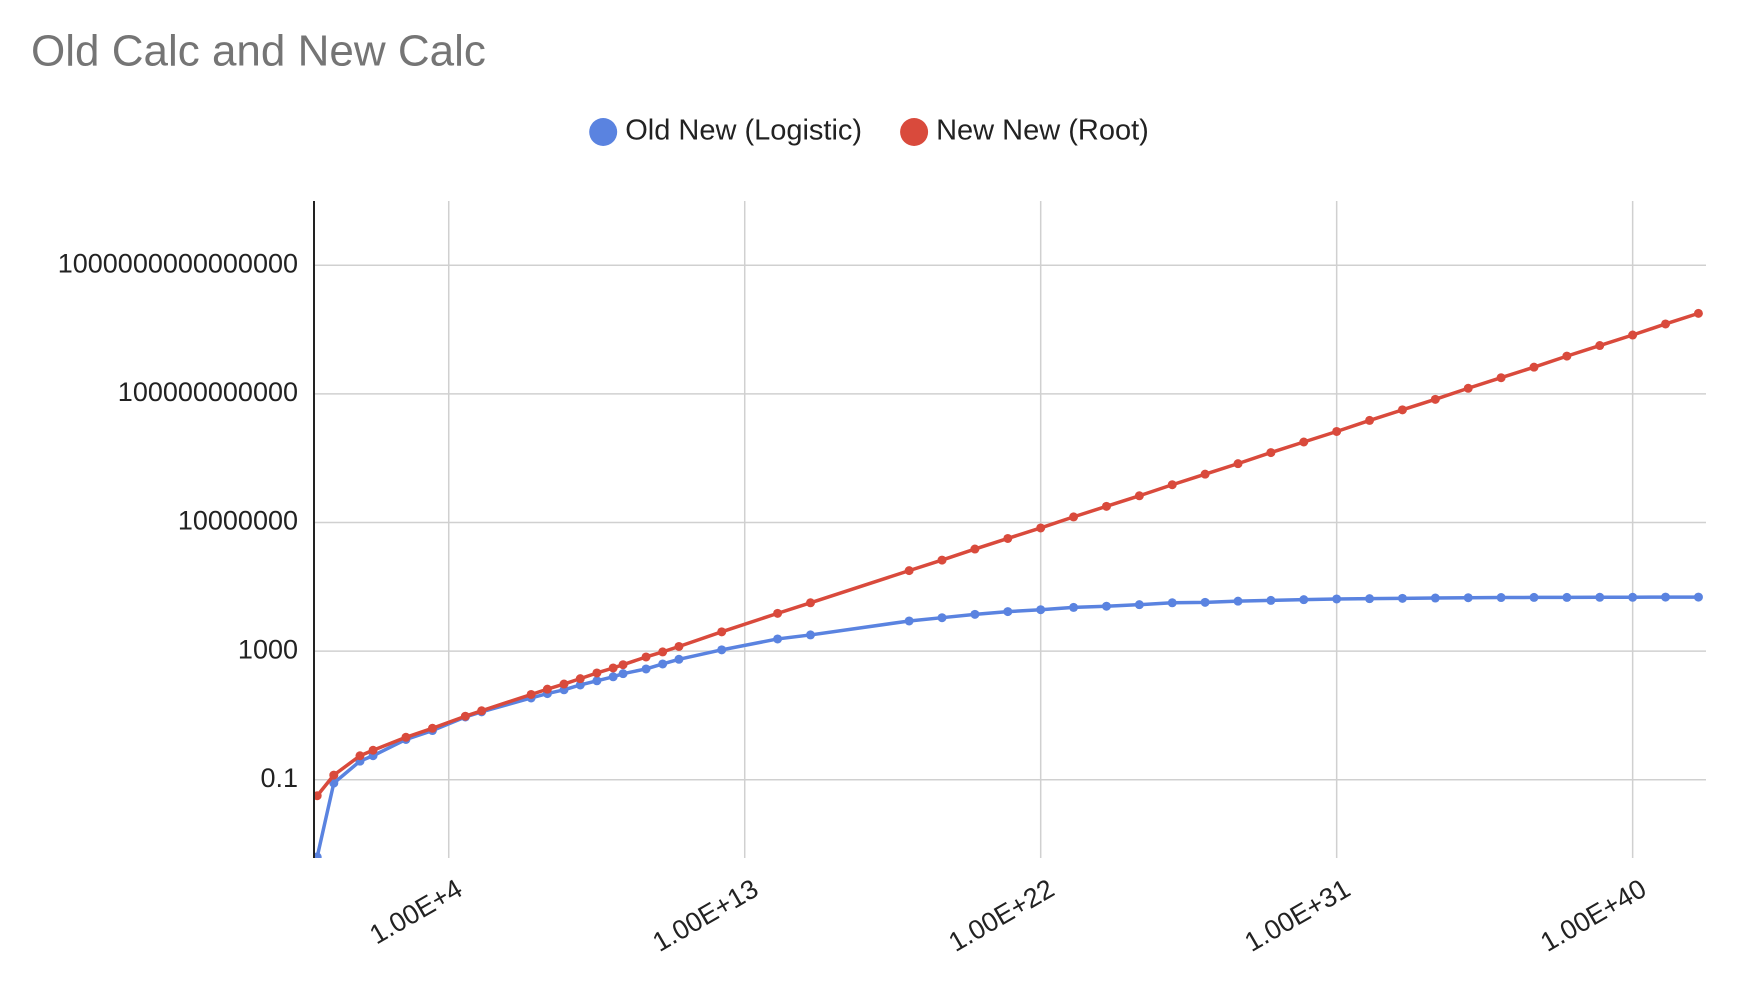  I want to click on y-tick-label: 0.1, so click(279, 778).